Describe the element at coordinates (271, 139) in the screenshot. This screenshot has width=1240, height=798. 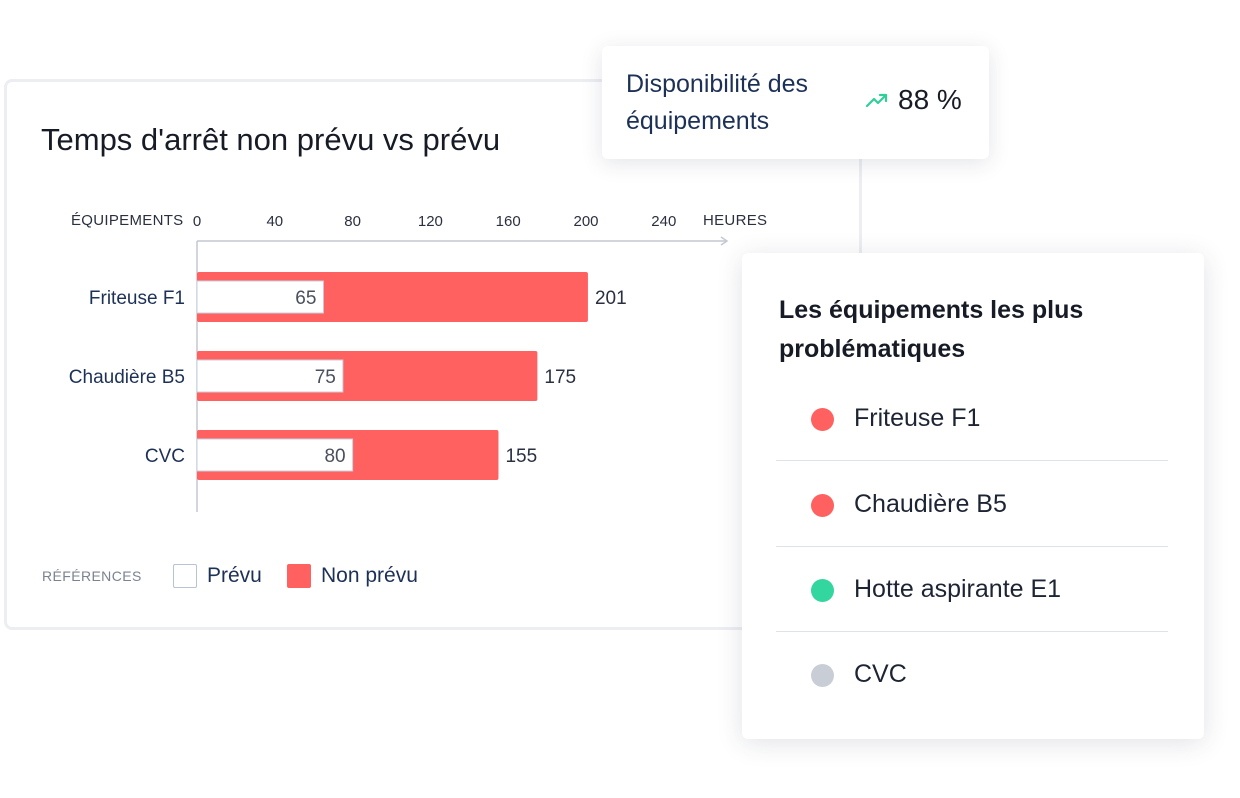
I see `chart-title: Temps d'arrêt non prévu vs prévu` at that location.